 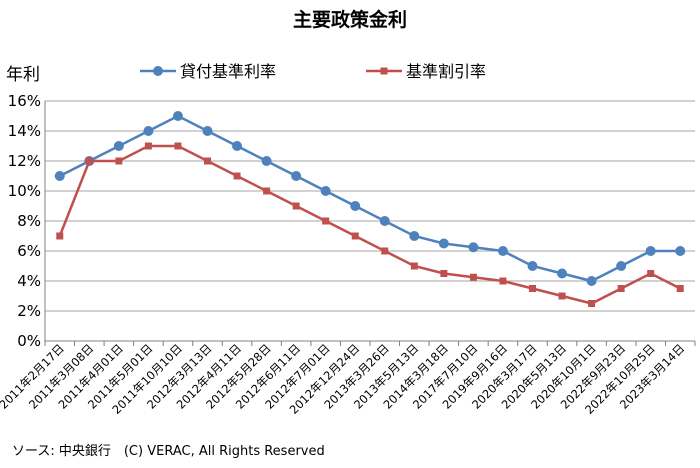 I want to click on y-tick-label: 14%, so click(x=24, y=131).